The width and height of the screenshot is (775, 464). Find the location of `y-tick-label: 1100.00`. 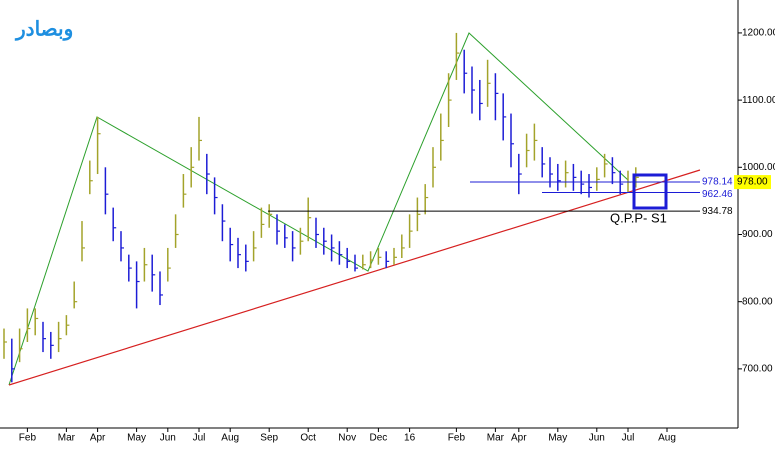

y-tick-label: 1100.00 is located at coordinates (758, 100).